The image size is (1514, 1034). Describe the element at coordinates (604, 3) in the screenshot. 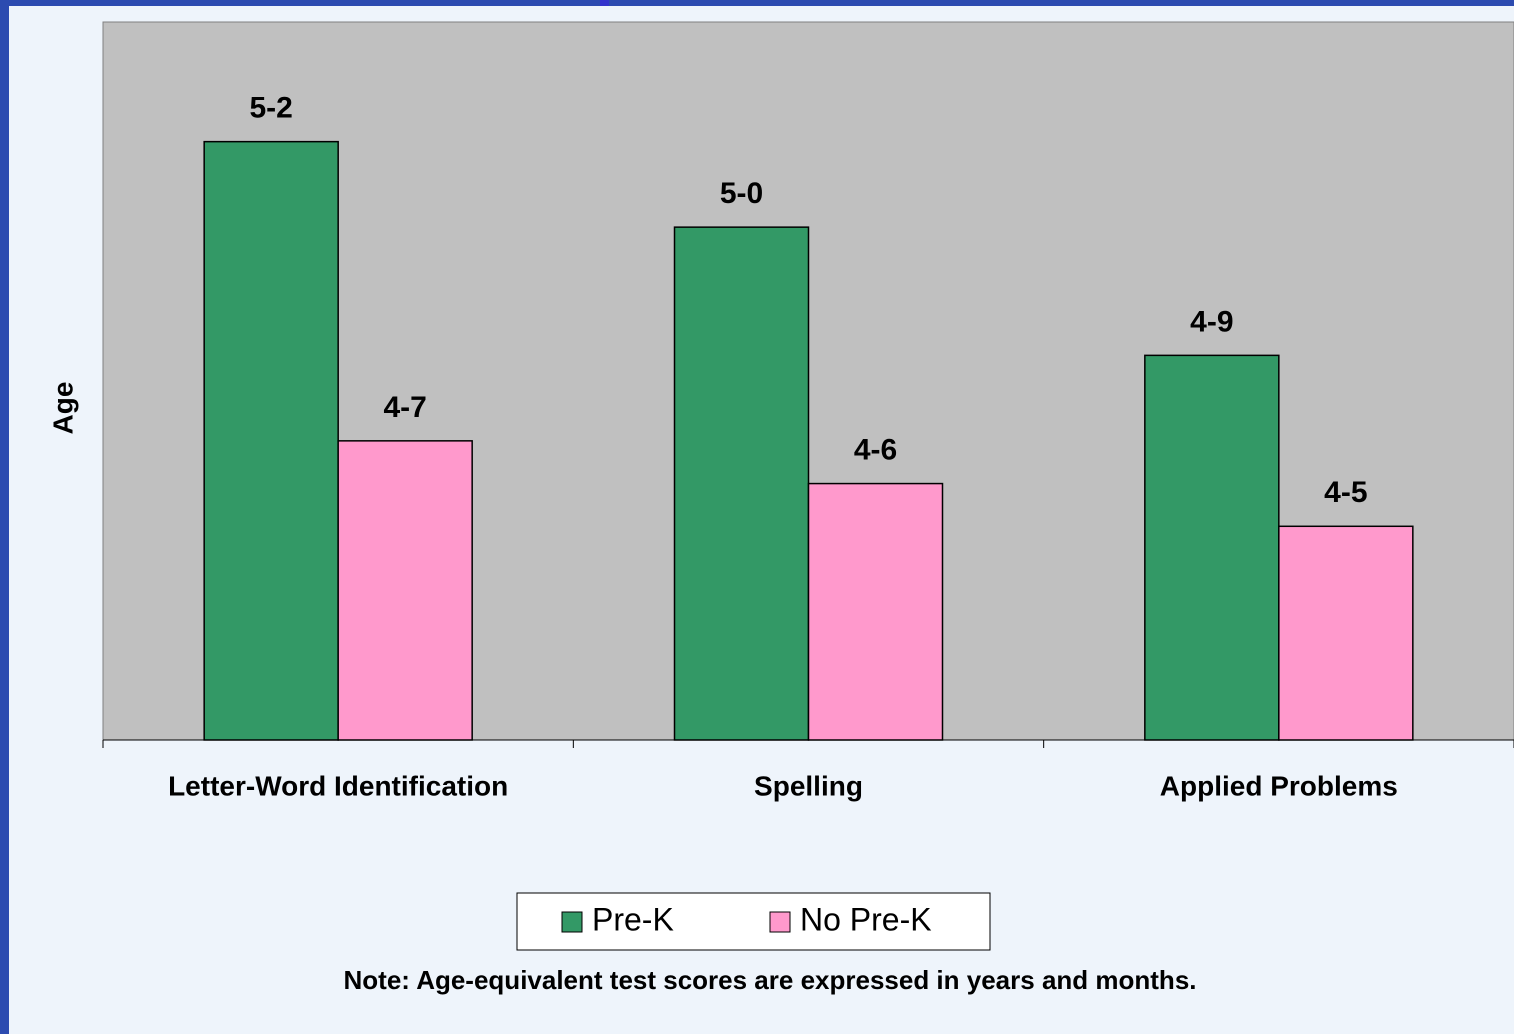

I see `title-fragment` at that location.